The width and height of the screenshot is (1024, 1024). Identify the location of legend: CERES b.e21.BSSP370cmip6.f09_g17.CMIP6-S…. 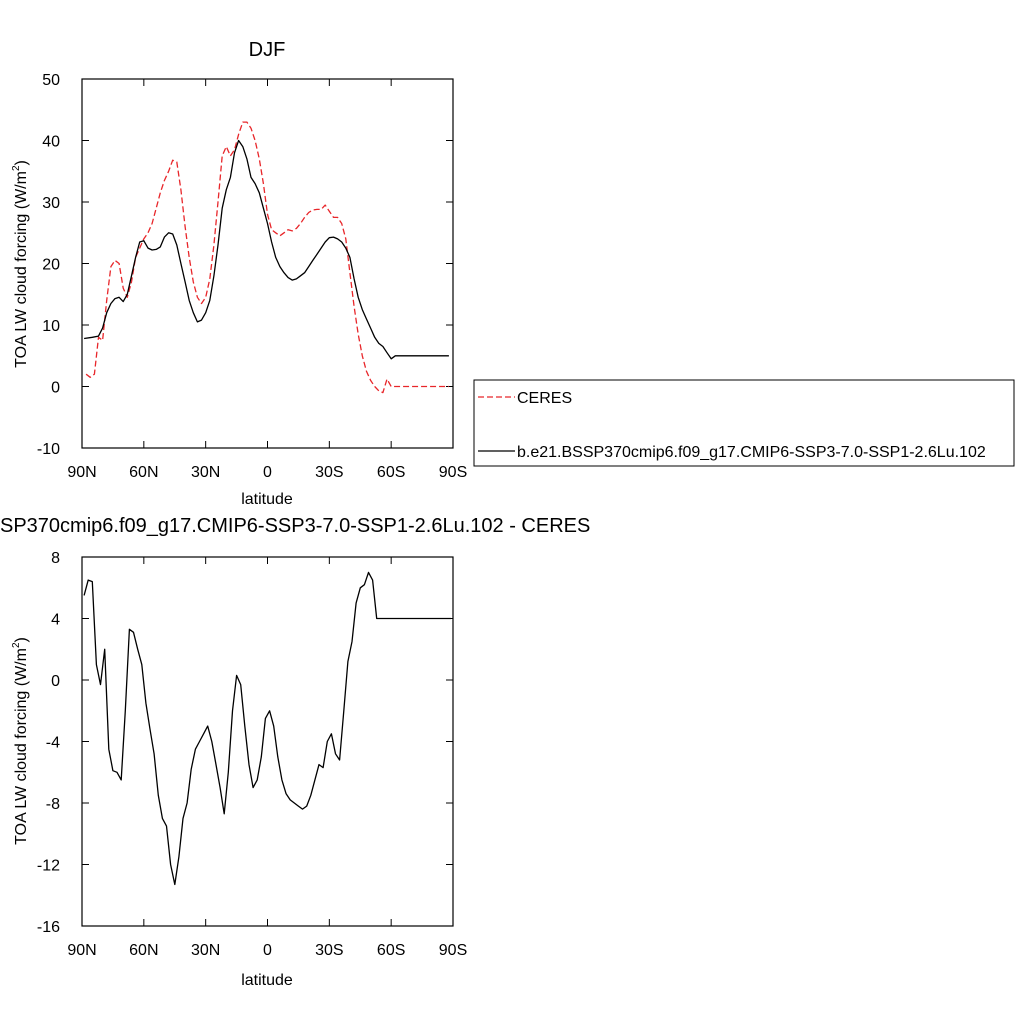
(744, 423).